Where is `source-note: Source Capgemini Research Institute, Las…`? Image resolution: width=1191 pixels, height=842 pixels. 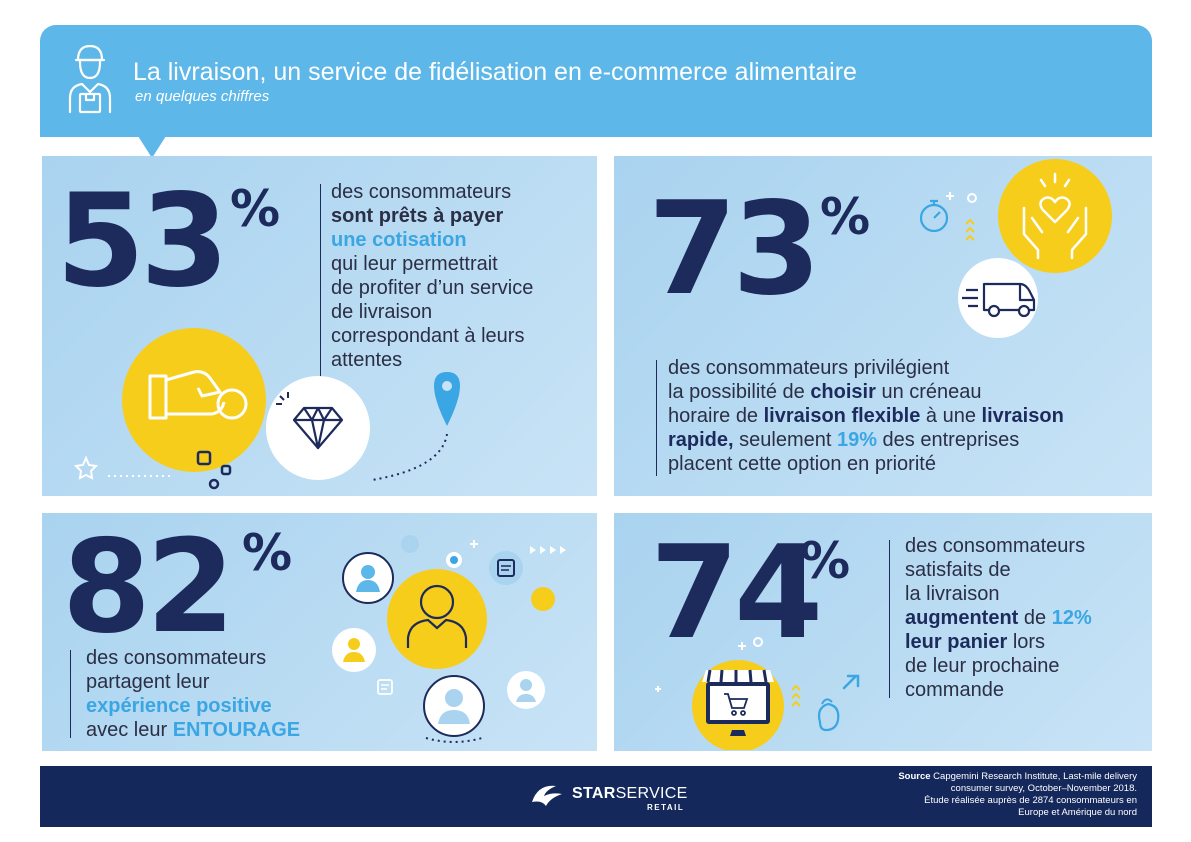
source-note: Source Capgemini Research Institute, Las… is located at coordinates (1017, 794).